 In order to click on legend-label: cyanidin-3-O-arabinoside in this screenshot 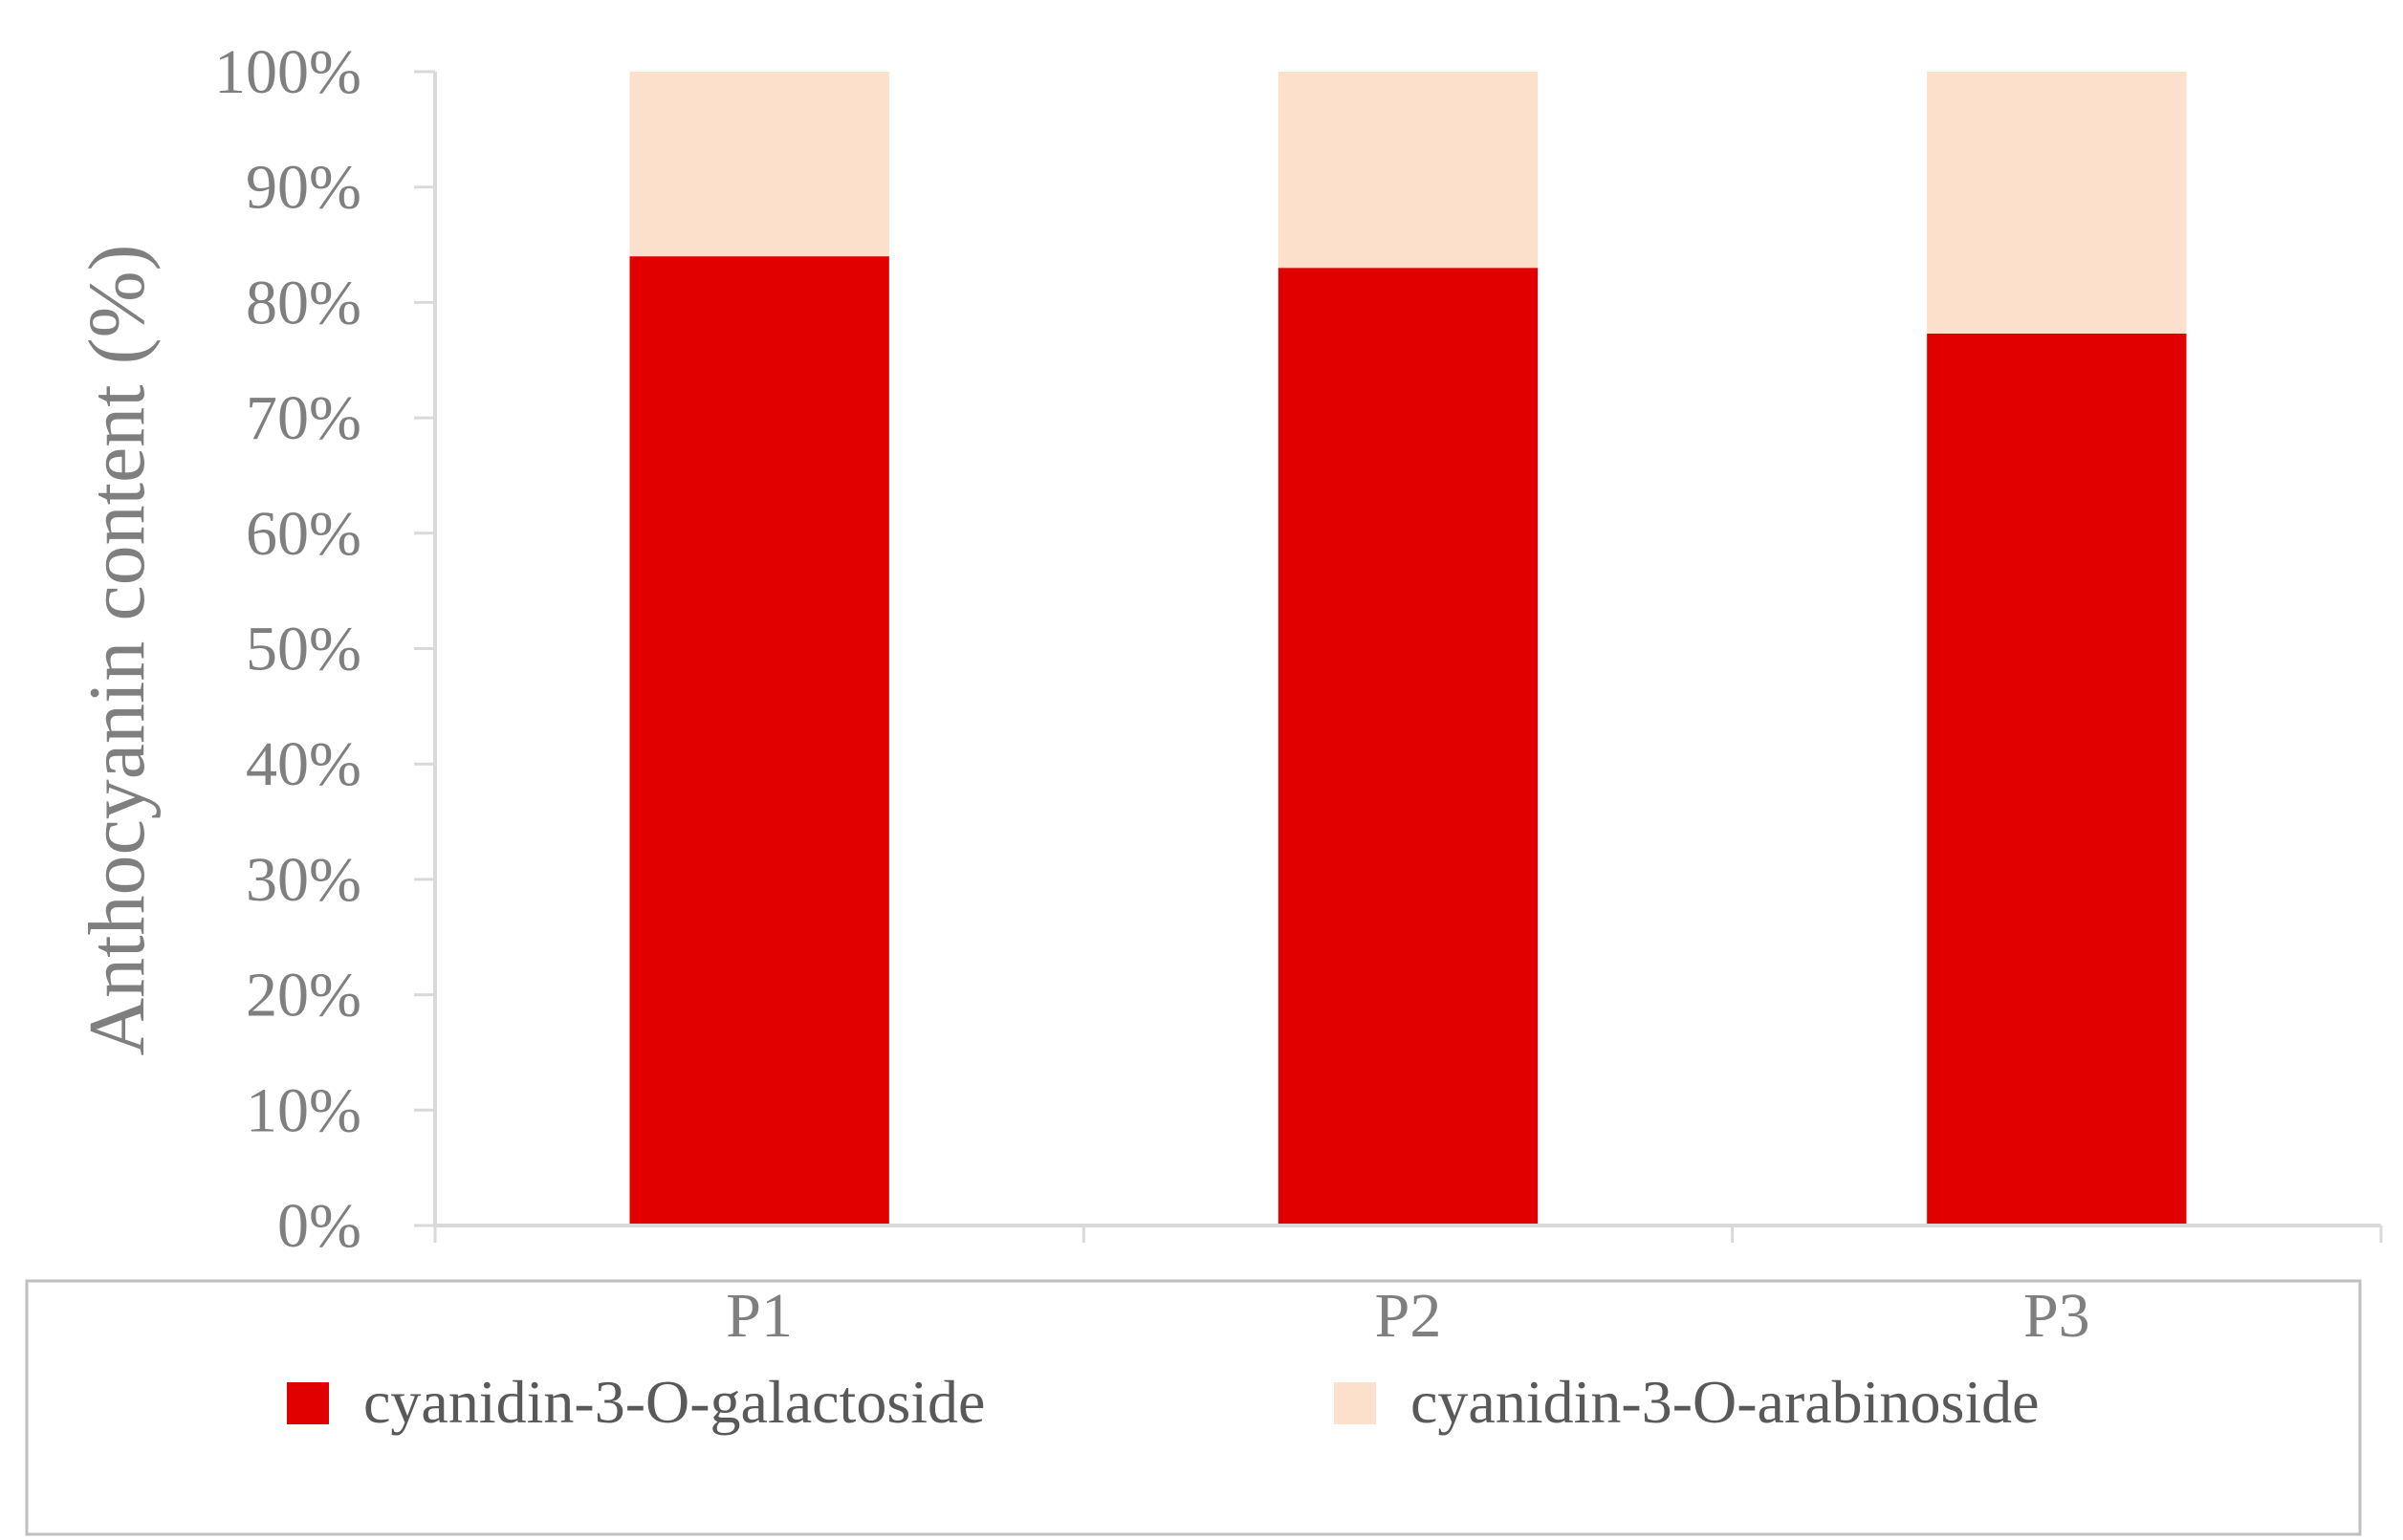, I will do `click(1725, 1402)`.